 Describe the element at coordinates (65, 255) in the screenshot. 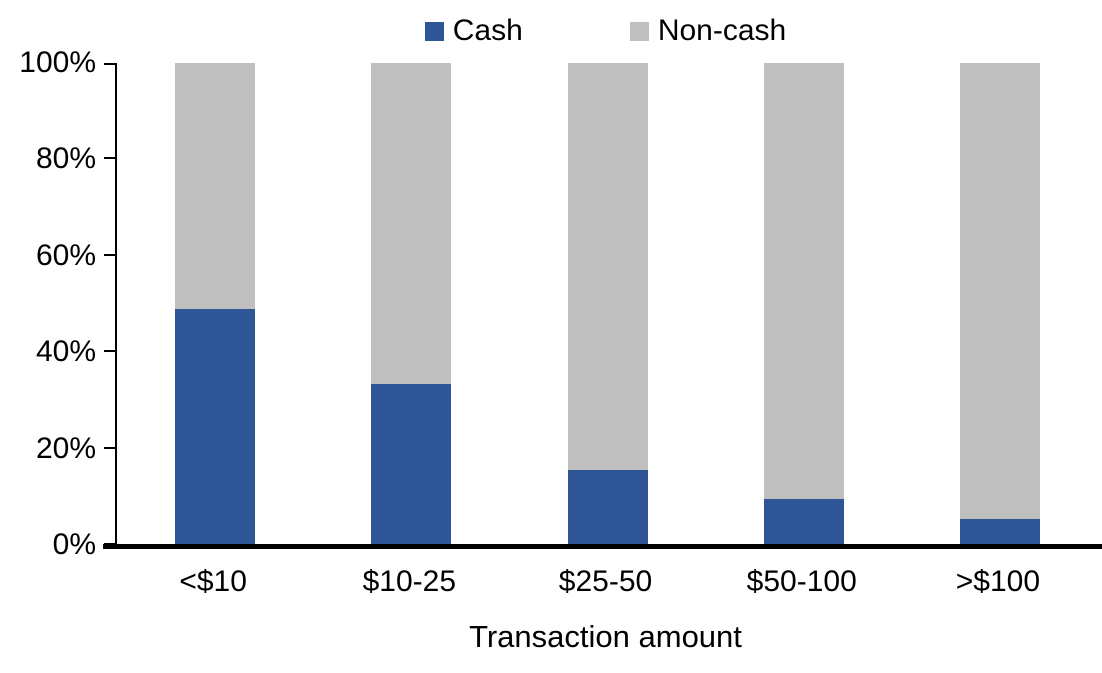

I see `y-tick-label: 60%` at that location.